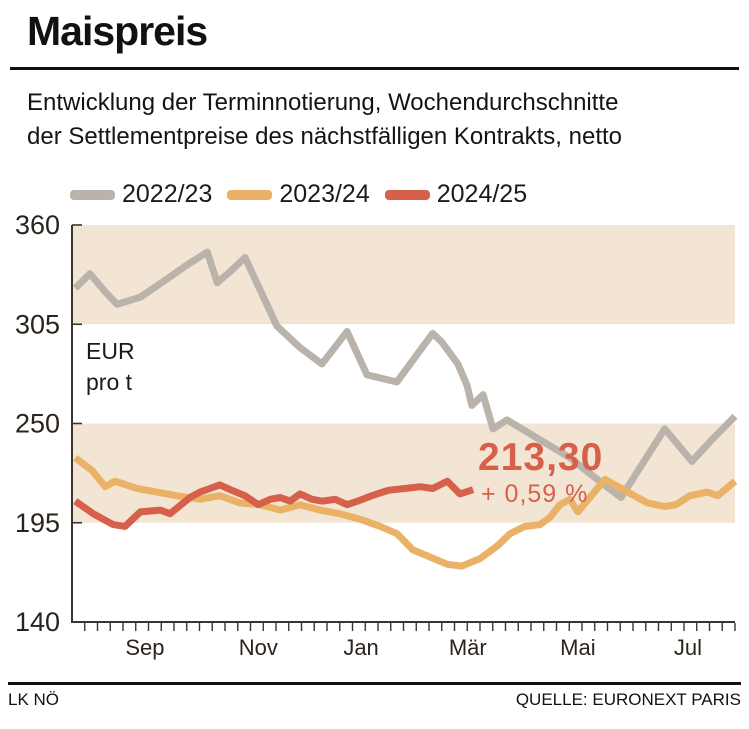 This screenshot has width=749, height=729. What do you see at coordinates (37, 622) in the screenshot?
I see `y-tick-label-140: 140` at bounding box center [37, 622].